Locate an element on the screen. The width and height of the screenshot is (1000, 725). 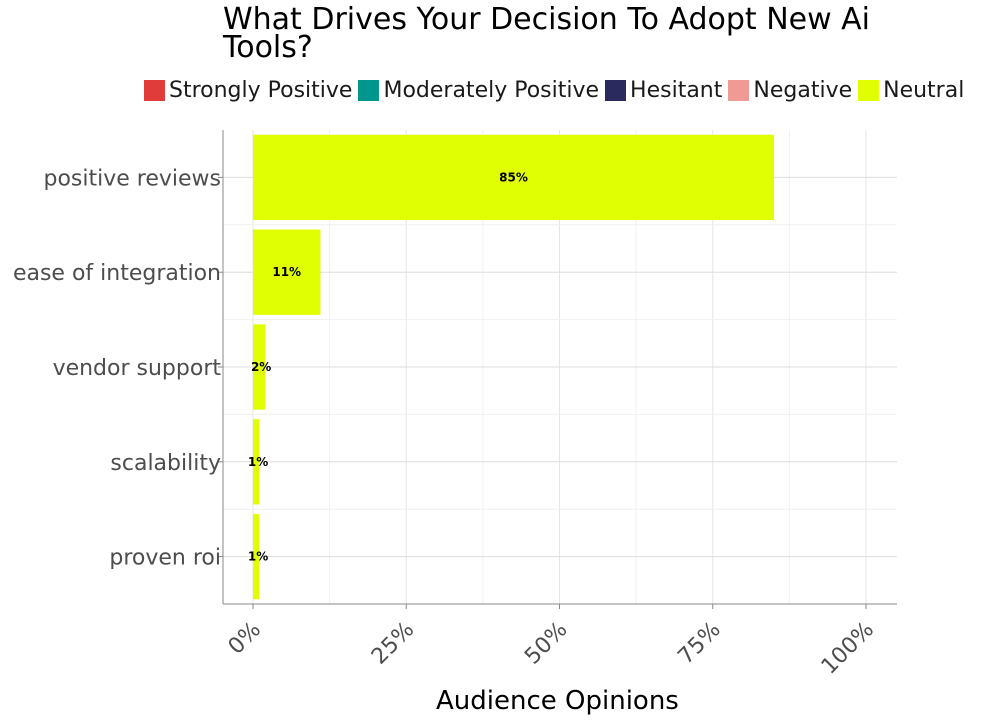
legend-label: Strongly Positive is located at coordinates (261, 90).